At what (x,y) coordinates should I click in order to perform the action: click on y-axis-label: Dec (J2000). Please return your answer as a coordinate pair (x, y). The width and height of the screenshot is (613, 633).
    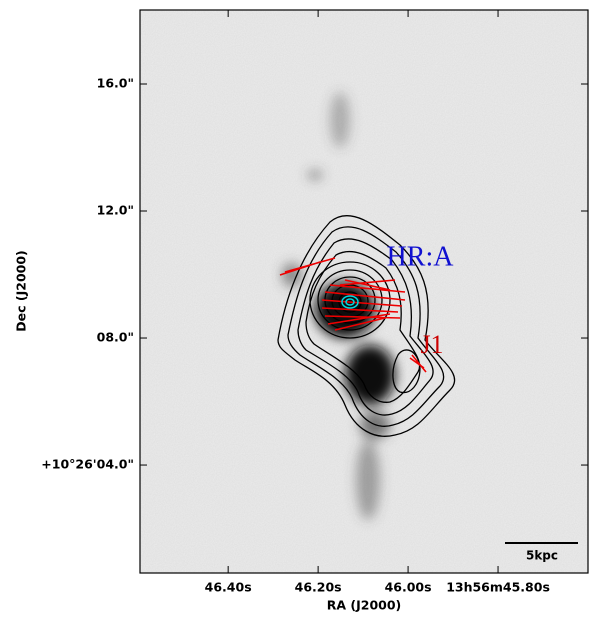
    Looking at the image, I should click on (21, 290).